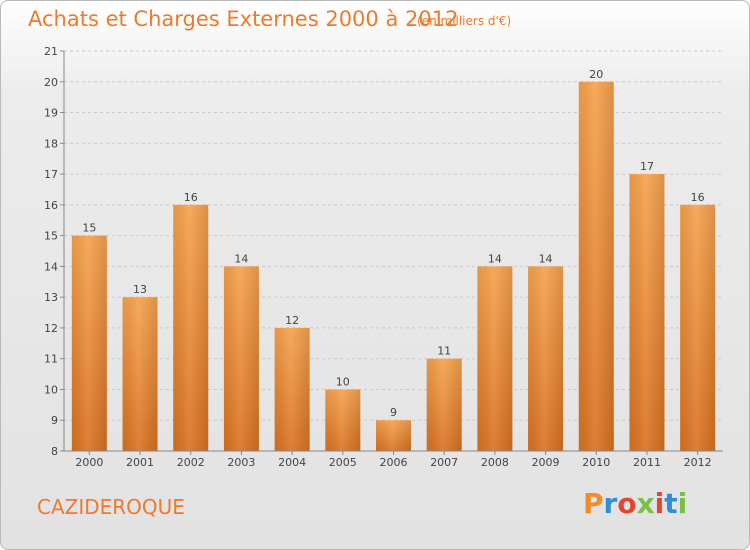 The height and width of the screenshot is (550, 750). What do you see at coordinates (89, 228) in the screenshot?
I see `data-label: 15` at bounding box center [89, 228].